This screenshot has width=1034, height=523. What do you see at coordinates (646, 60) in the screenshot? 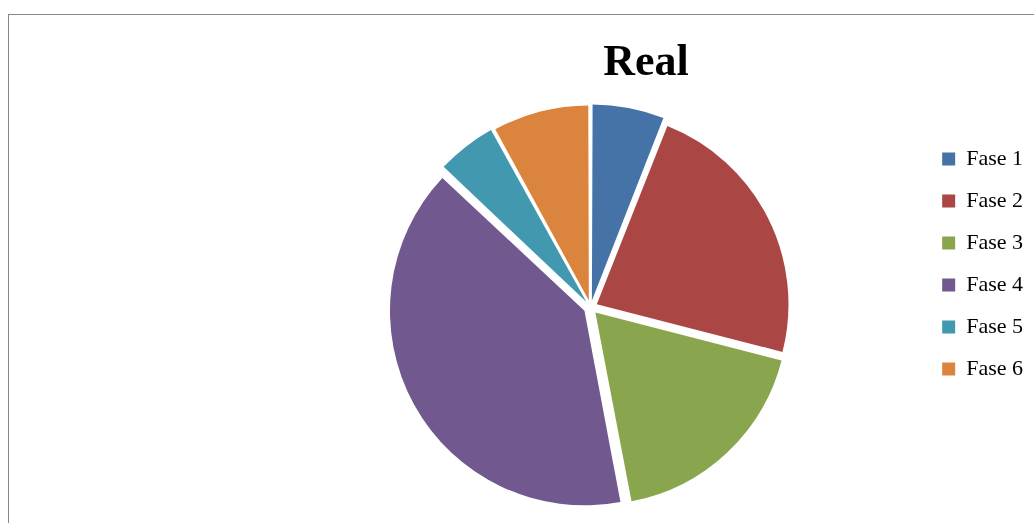
I see `chart-title: Real` at bounding box center [646, 60].